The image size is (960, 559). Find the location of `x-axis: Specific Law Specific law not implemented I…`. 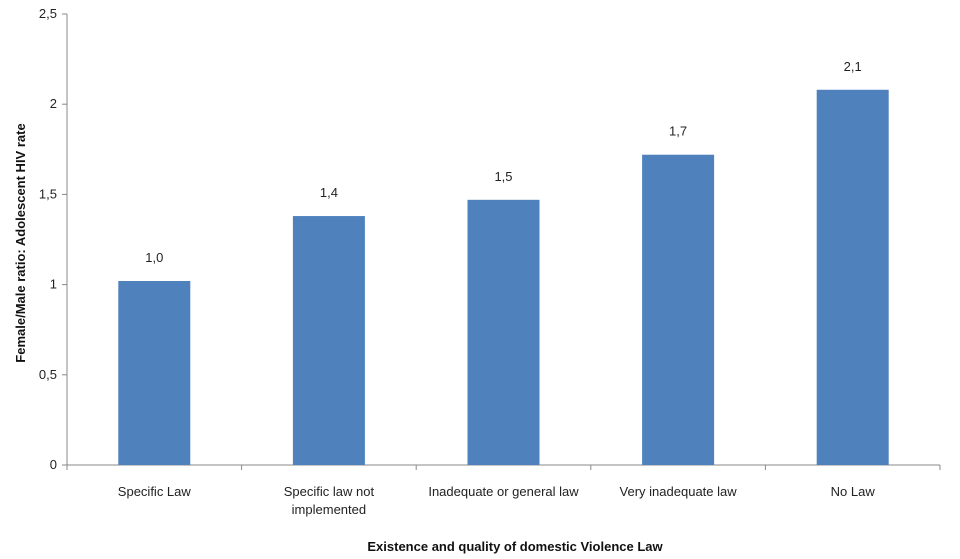

x-axis: Specific Law Specific law not implemented I… is located at coordinates (503, 490).